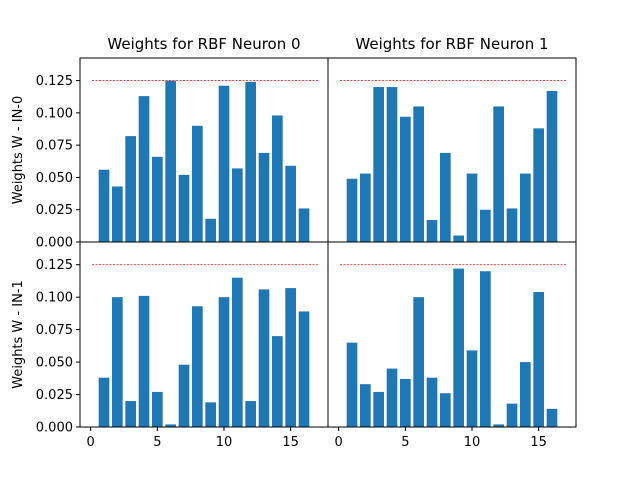 This screenshot has width=640, height=480. I want to click on subplot-title: Weights for RBF Neuron 1, so click(451, 44).